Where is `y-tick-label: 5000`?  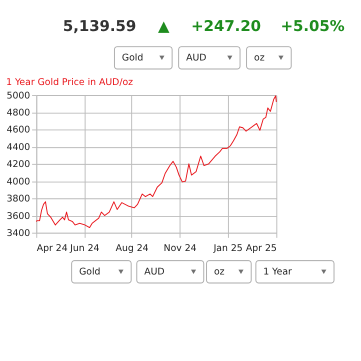 y-tick-label: 5000 is located at coordinates (18, 96).